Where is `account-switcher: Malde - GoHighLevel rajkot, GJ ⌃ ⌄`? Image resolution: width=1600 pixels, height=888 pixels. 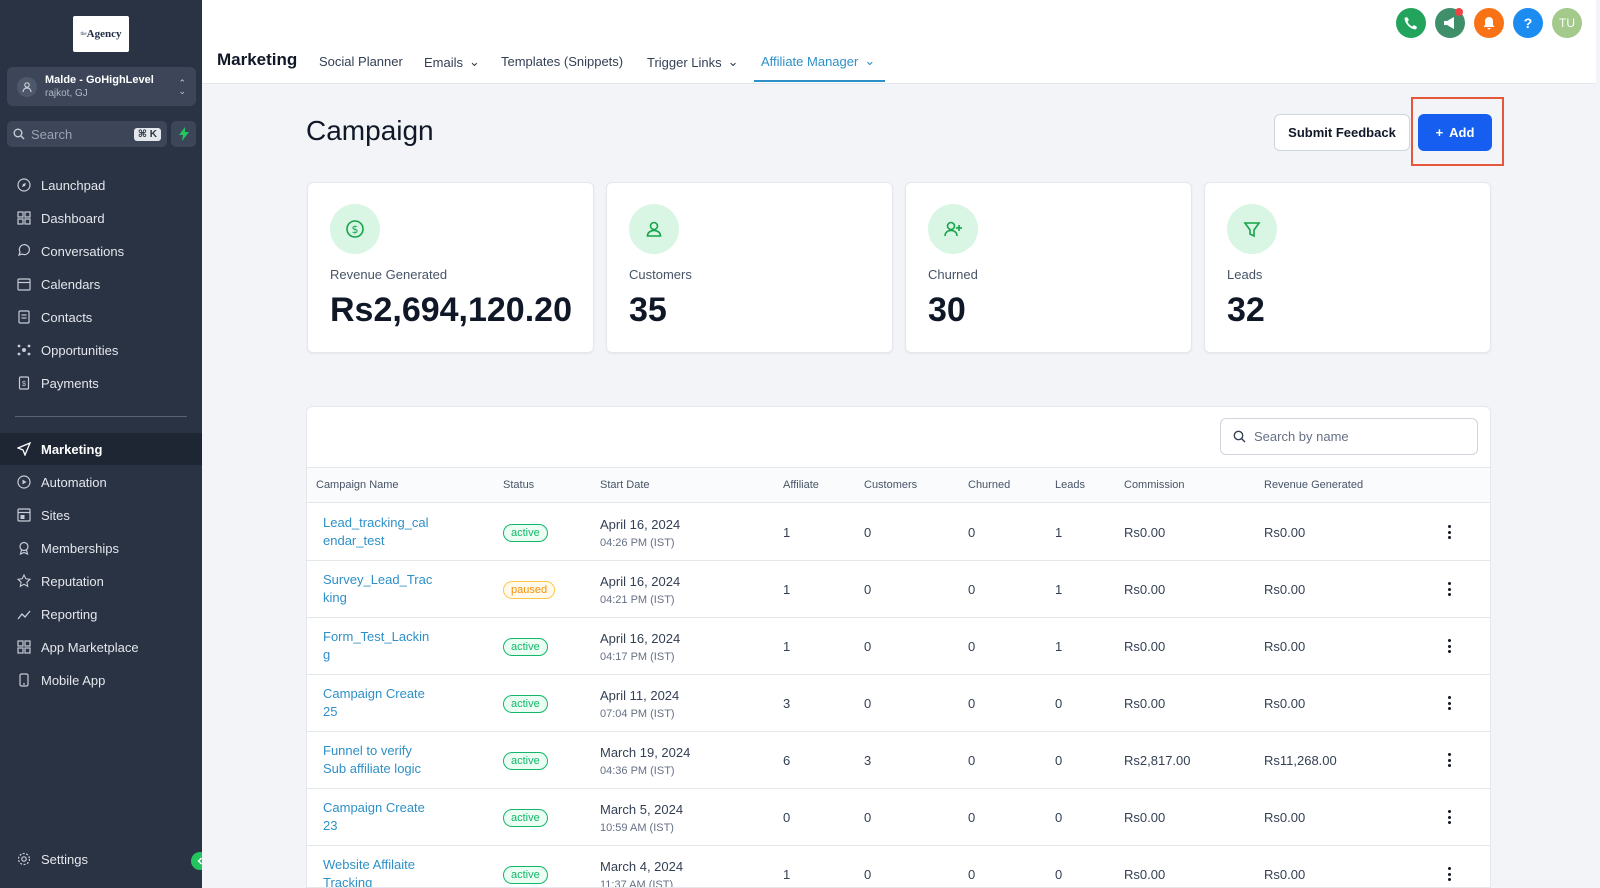 account-switcher: Malde - GoHighLevel rajkot, GJ ⌃ ⌄ is located at coordinates (101, 86).